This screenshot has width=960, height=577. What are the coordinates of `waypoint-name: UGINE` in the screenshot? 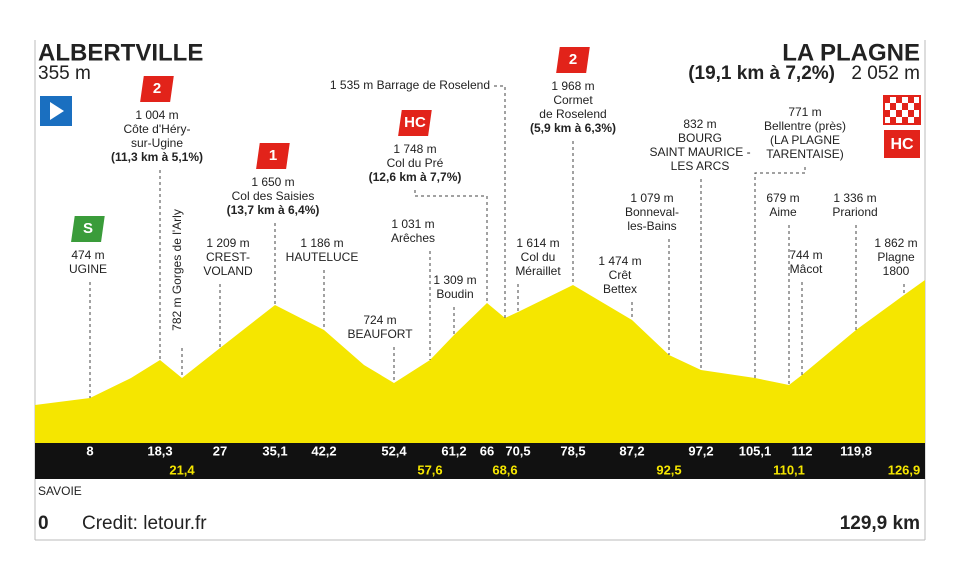 It's located at (88, 269).